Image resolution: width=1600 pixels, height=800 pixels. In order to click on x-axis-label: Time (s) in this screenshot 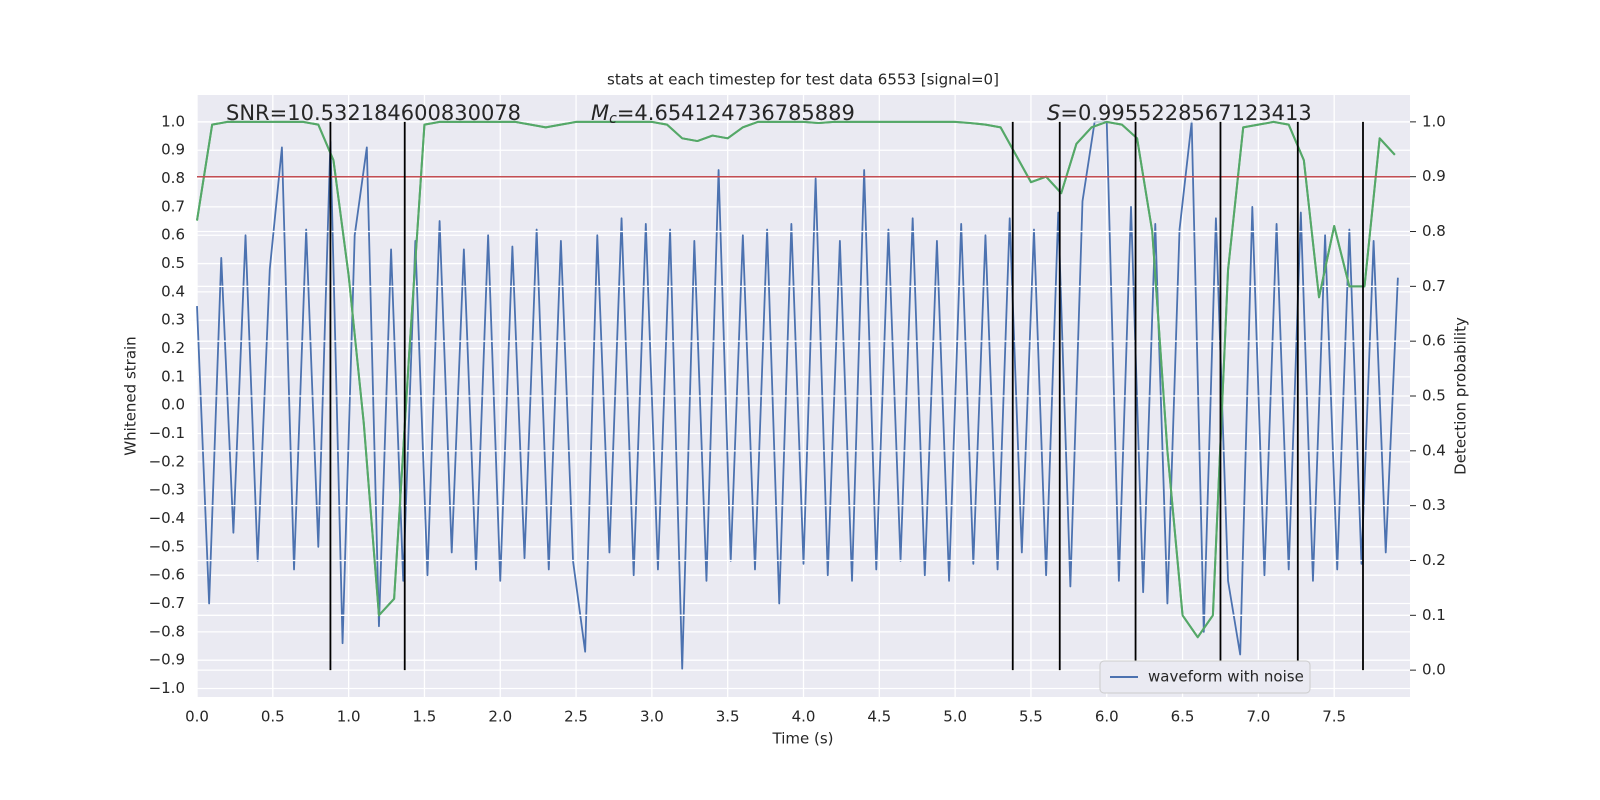, I will do `click(803, 739)`.